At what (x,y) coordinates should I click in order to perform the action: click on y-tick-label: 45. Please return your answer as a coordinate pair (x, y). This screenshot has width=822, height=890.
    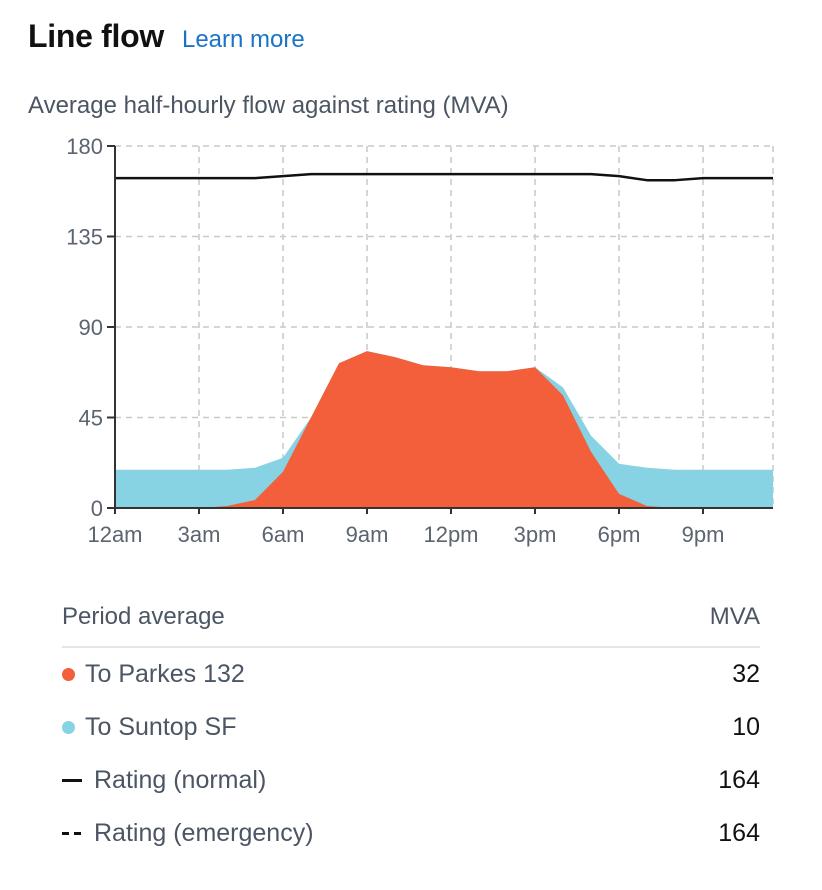
    Looking at the image, I should click on (91, 418).